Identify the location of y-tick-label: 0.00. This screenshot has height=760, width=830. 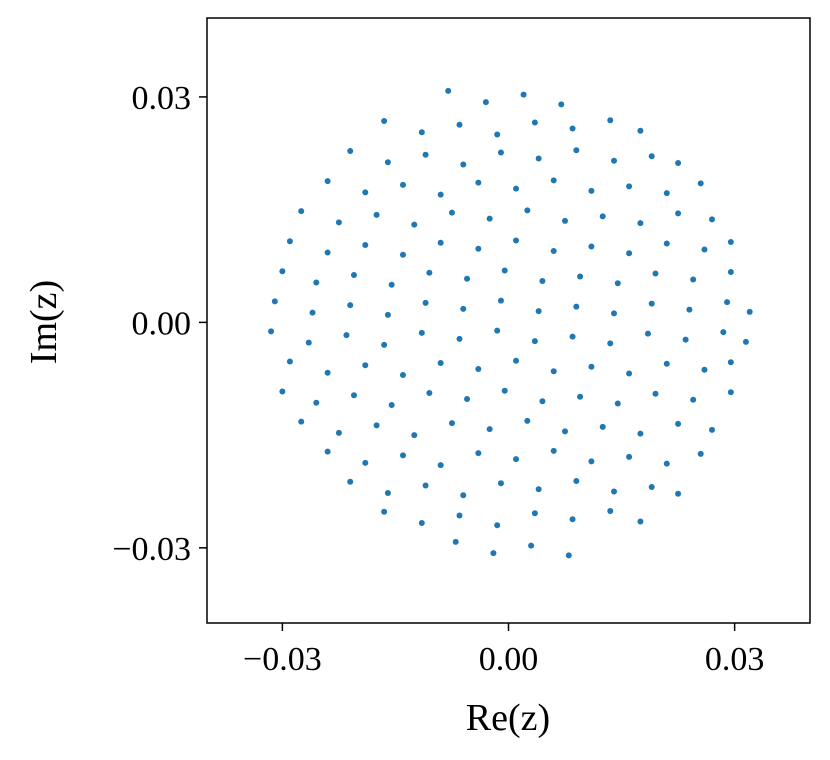
(162, 323).